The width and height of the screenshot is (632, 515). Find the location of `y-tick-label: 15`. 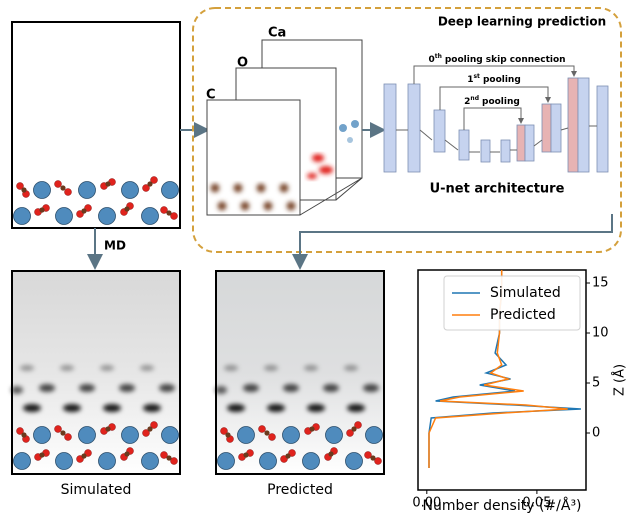

y-tick-label: 15 is located at coordinates (600, 283).